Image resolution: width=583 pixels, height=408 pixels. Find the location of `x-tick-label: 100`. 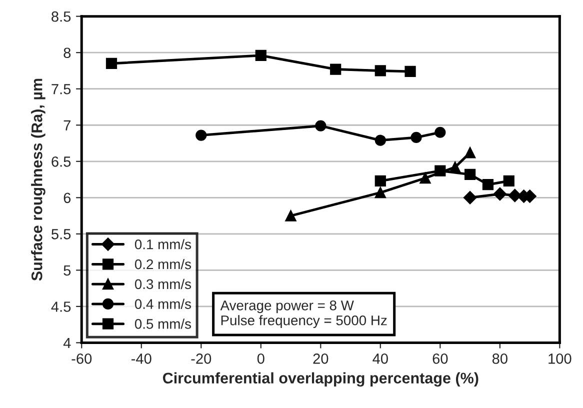

x-tick-label: 100 is located at coordinates (560, 359).